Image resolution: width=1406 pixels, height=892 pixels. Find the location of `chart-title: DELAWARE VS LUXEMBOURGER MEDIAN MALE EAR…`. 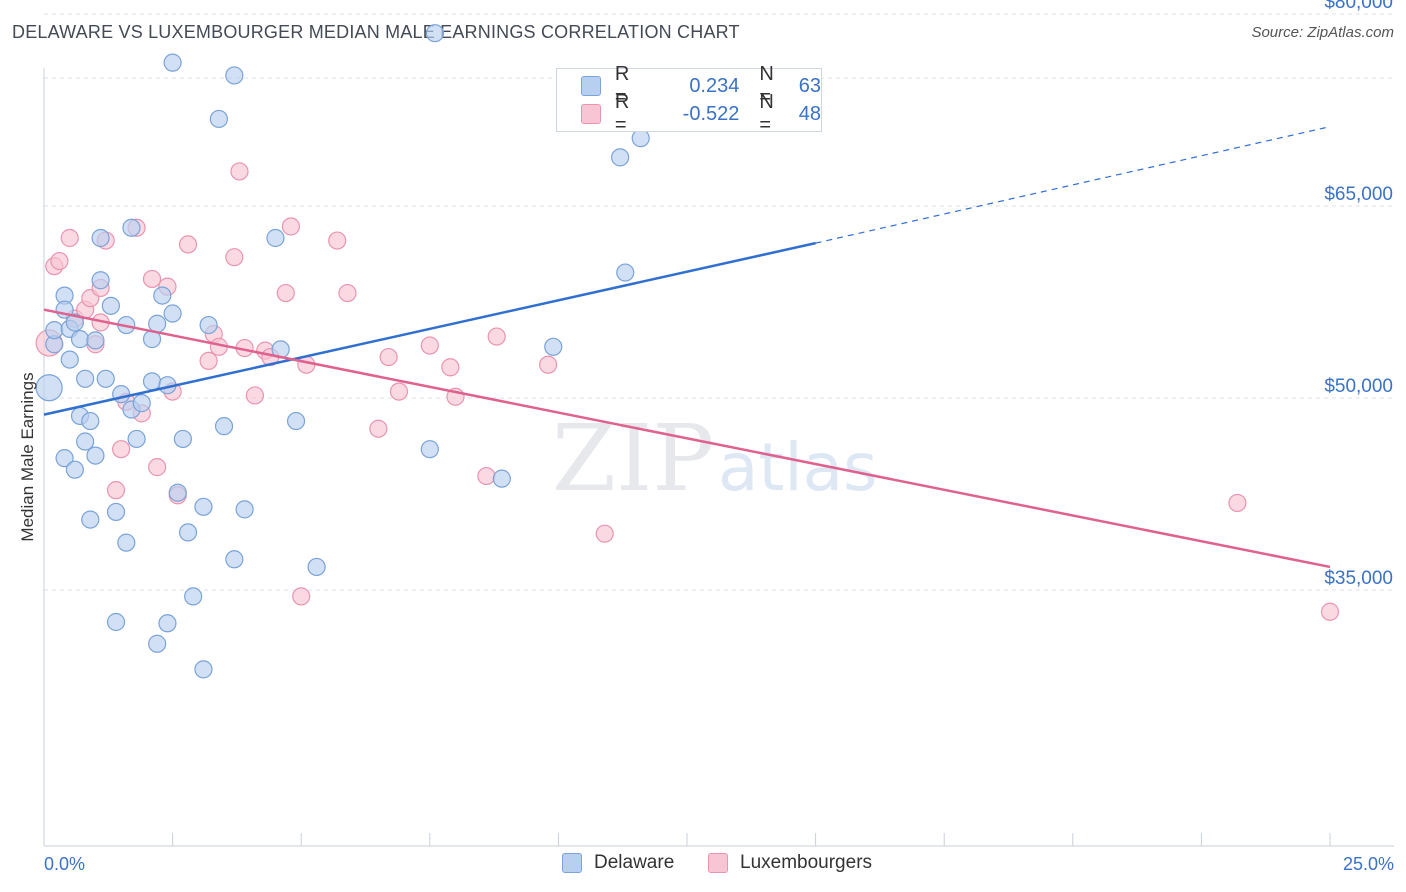

chart-title: DELAWARE VS LUXEMBOURGER MEDIAN MALE EAR… is located at coordinates (376, 32).